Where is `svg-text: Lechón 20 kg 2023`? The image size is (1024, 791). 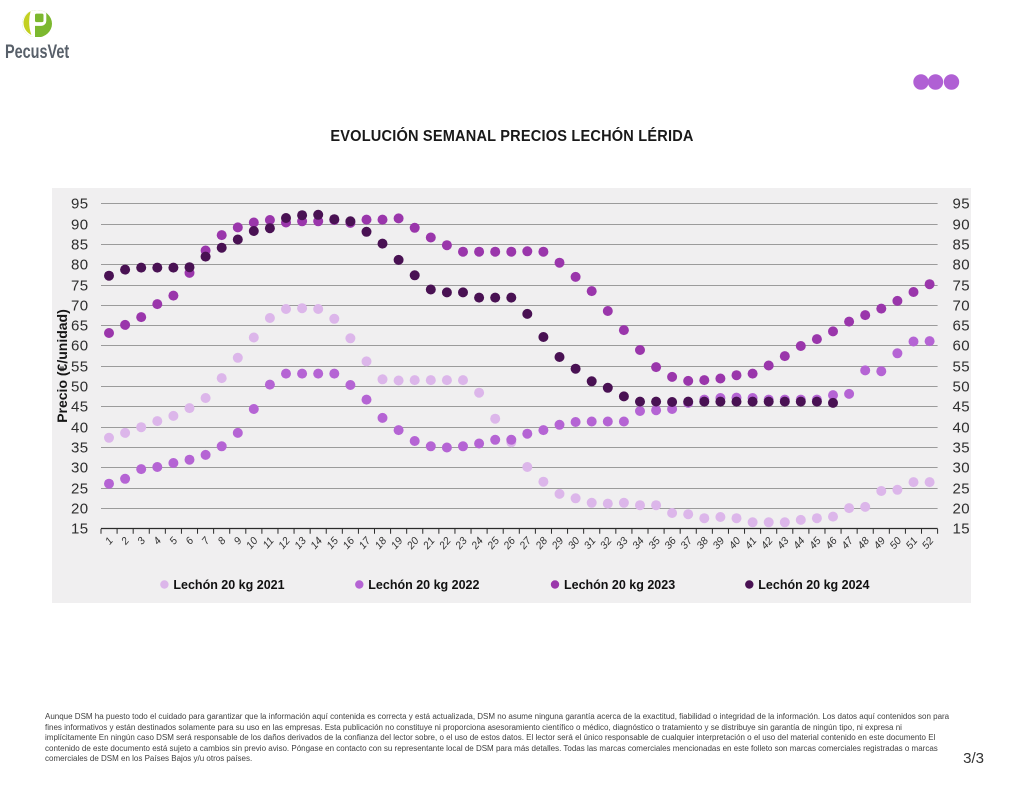 svg-text: Lechón 20 kg 2023 is located at coordinates (619, 585).